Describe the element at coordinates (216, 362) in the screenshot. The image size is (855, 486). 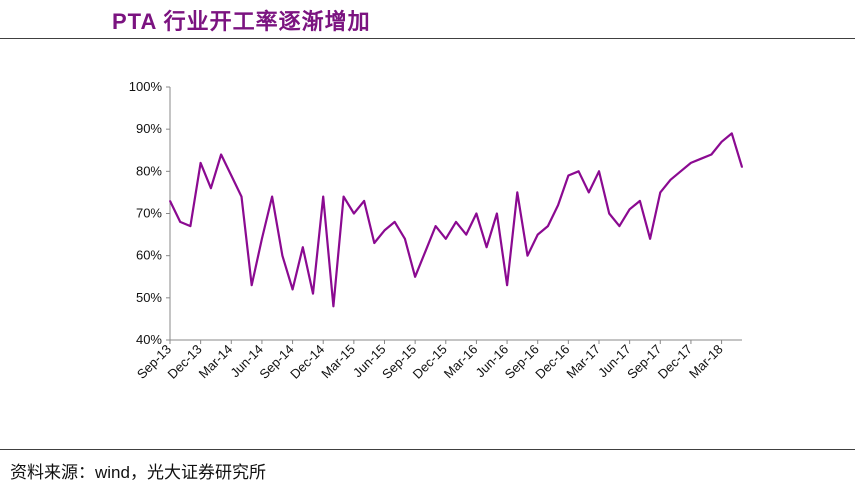
I see `x-tick-label: Mar-14` at that location.